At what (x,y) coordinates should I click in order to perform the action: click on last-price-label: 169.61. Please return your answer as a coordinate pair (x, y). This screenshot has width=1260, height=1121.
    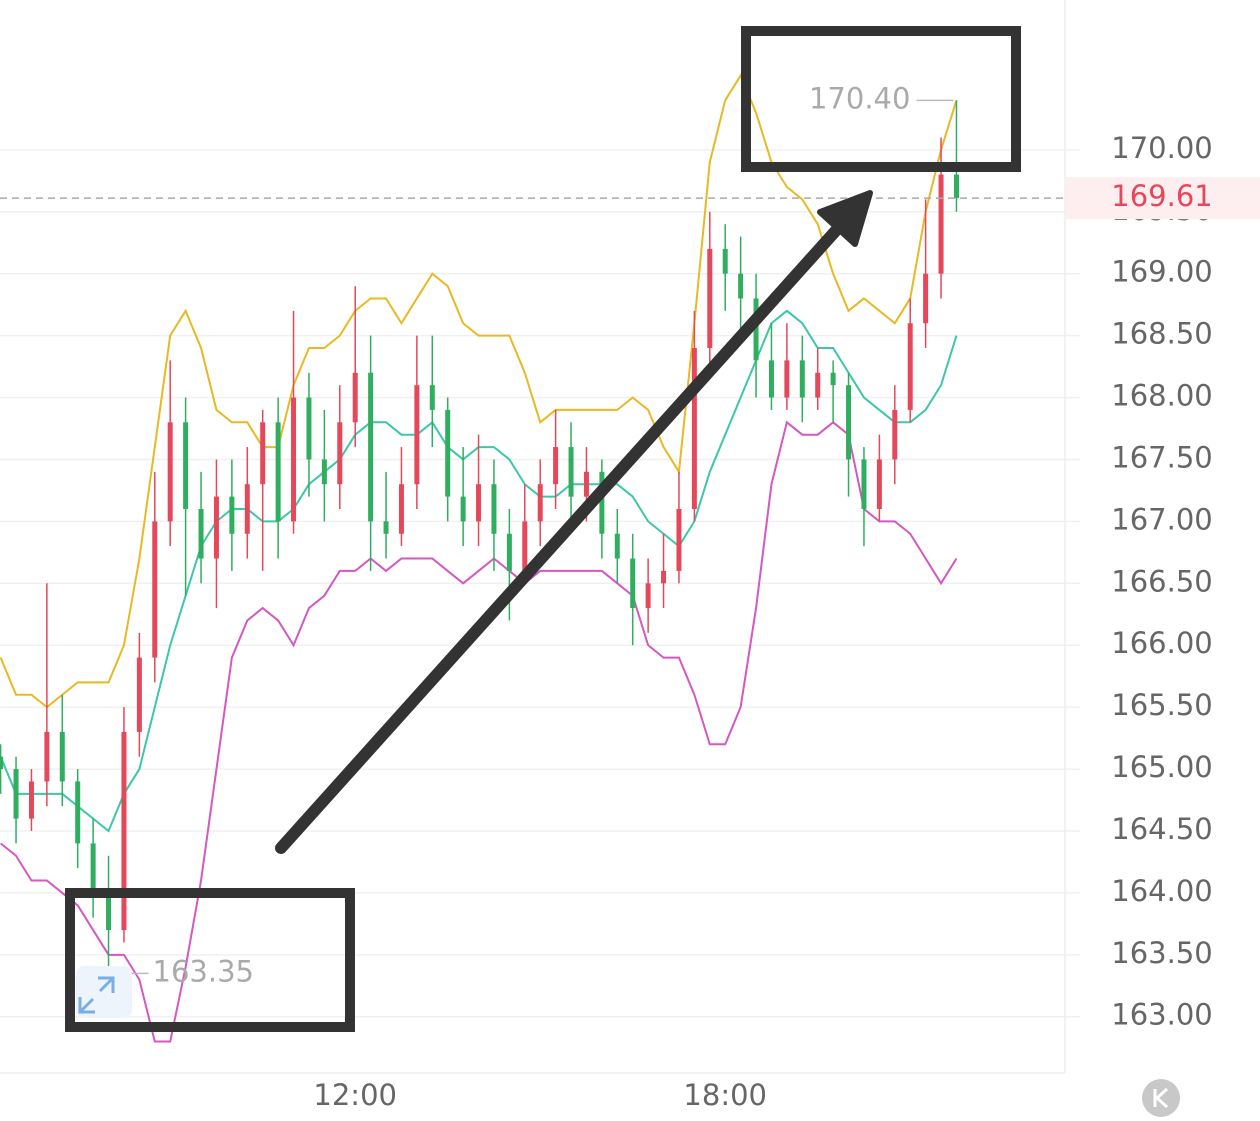
    Looking at the image, I should click on (1161, 196).